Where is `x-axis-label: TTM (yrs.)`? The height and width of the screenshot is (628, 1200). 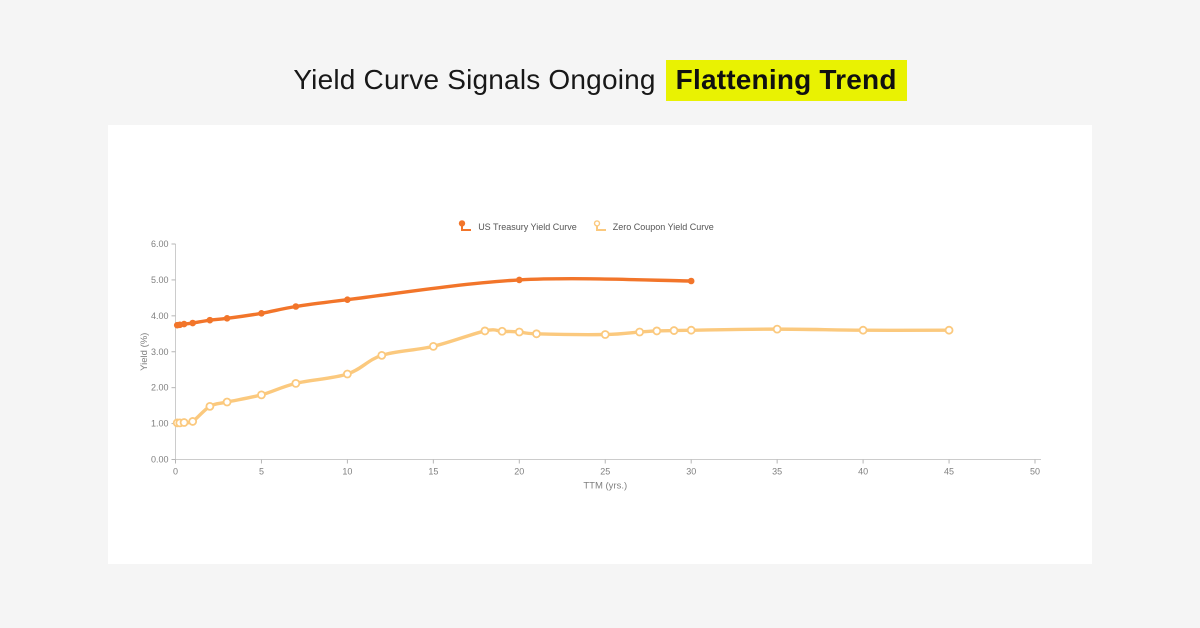
x-axis-label: TTM (yrs.) is located at coordinates (605, 486).